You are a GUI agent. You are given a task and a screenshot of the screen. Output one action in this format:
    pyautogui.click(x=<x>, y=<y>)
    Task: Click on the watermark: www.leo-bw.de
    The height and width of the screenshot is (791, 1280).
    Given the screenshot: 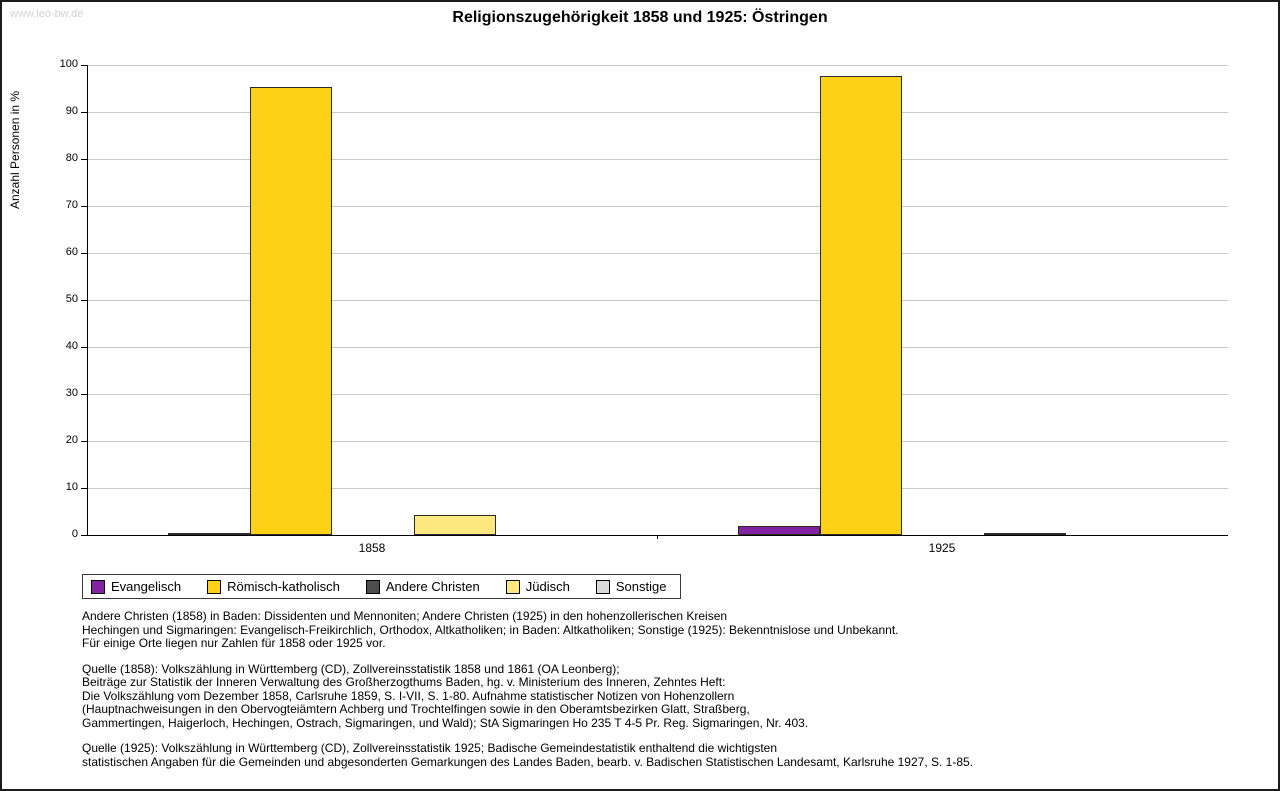 What is the action you would take?
    pyautogui.click(x=47, y=14)
    